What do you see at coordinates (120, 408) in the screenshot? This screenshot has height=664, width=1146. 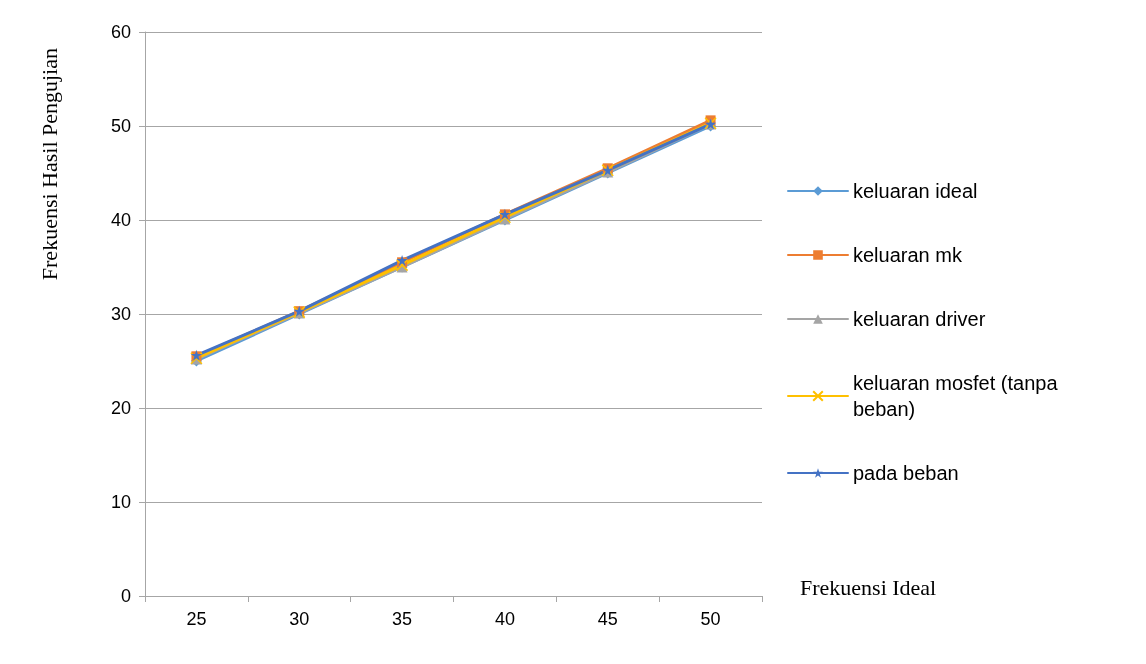 I see `y-tick-label: 20` at bounding box center [120, 408].